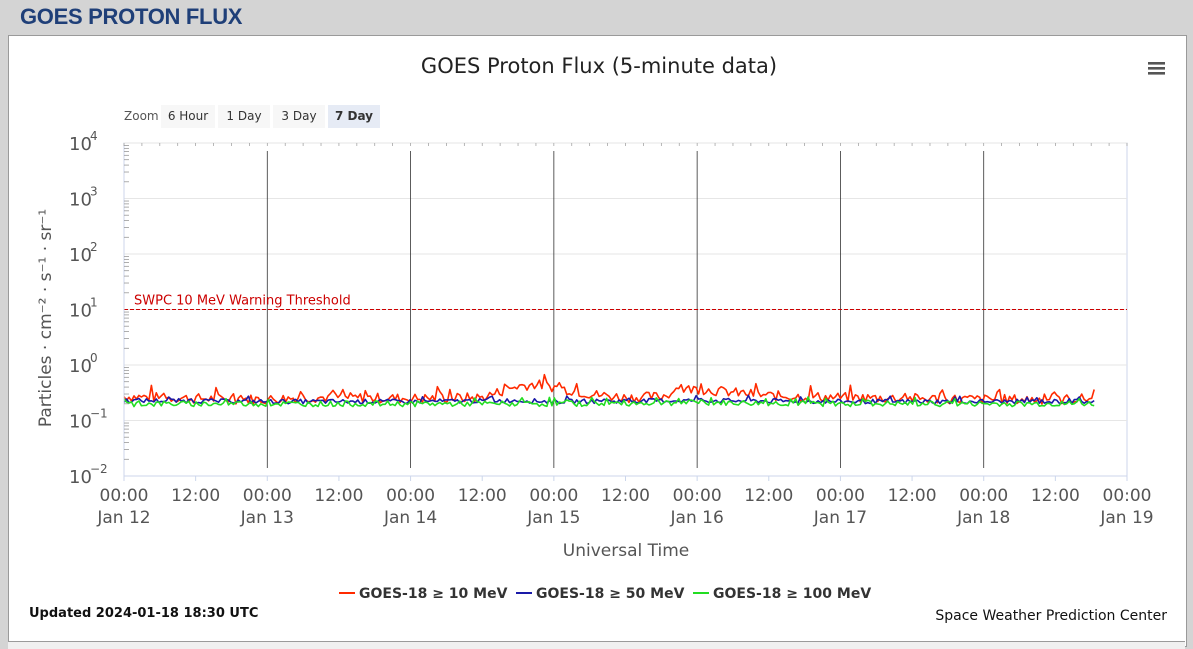 The height and width of the screenshot is (649, 1193). I want to click on zoom-button-label: 7 Day, so click(354, 116).